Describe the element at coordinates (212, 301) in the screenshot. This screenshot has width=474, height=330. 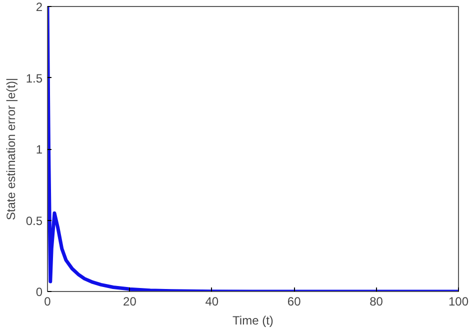
I see `x-tick-label: 40` at that location.